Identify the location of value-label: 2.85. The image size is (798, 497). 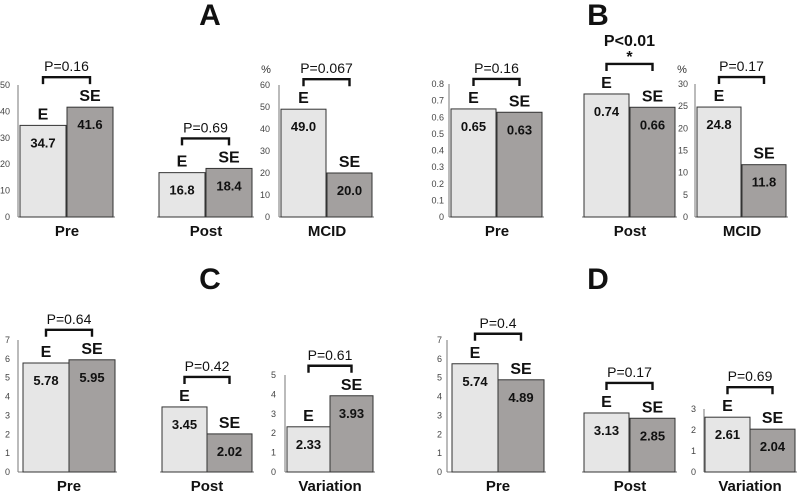
(652, 435).